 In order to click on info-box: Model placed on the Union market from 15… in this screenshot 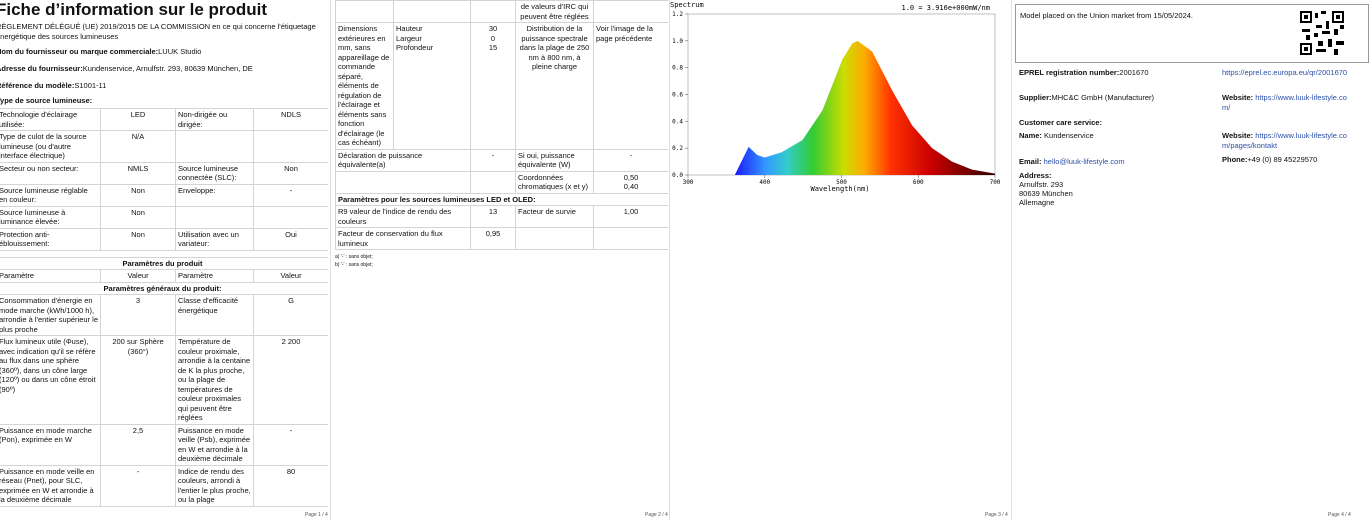, I will do `click(1192, 33)`.